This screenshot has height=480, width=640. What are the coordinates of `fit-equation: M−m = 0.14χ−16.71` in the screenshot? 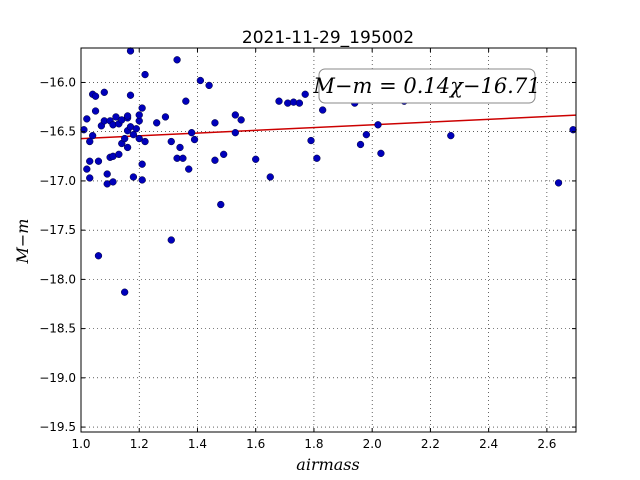 It's located at (426, 86).